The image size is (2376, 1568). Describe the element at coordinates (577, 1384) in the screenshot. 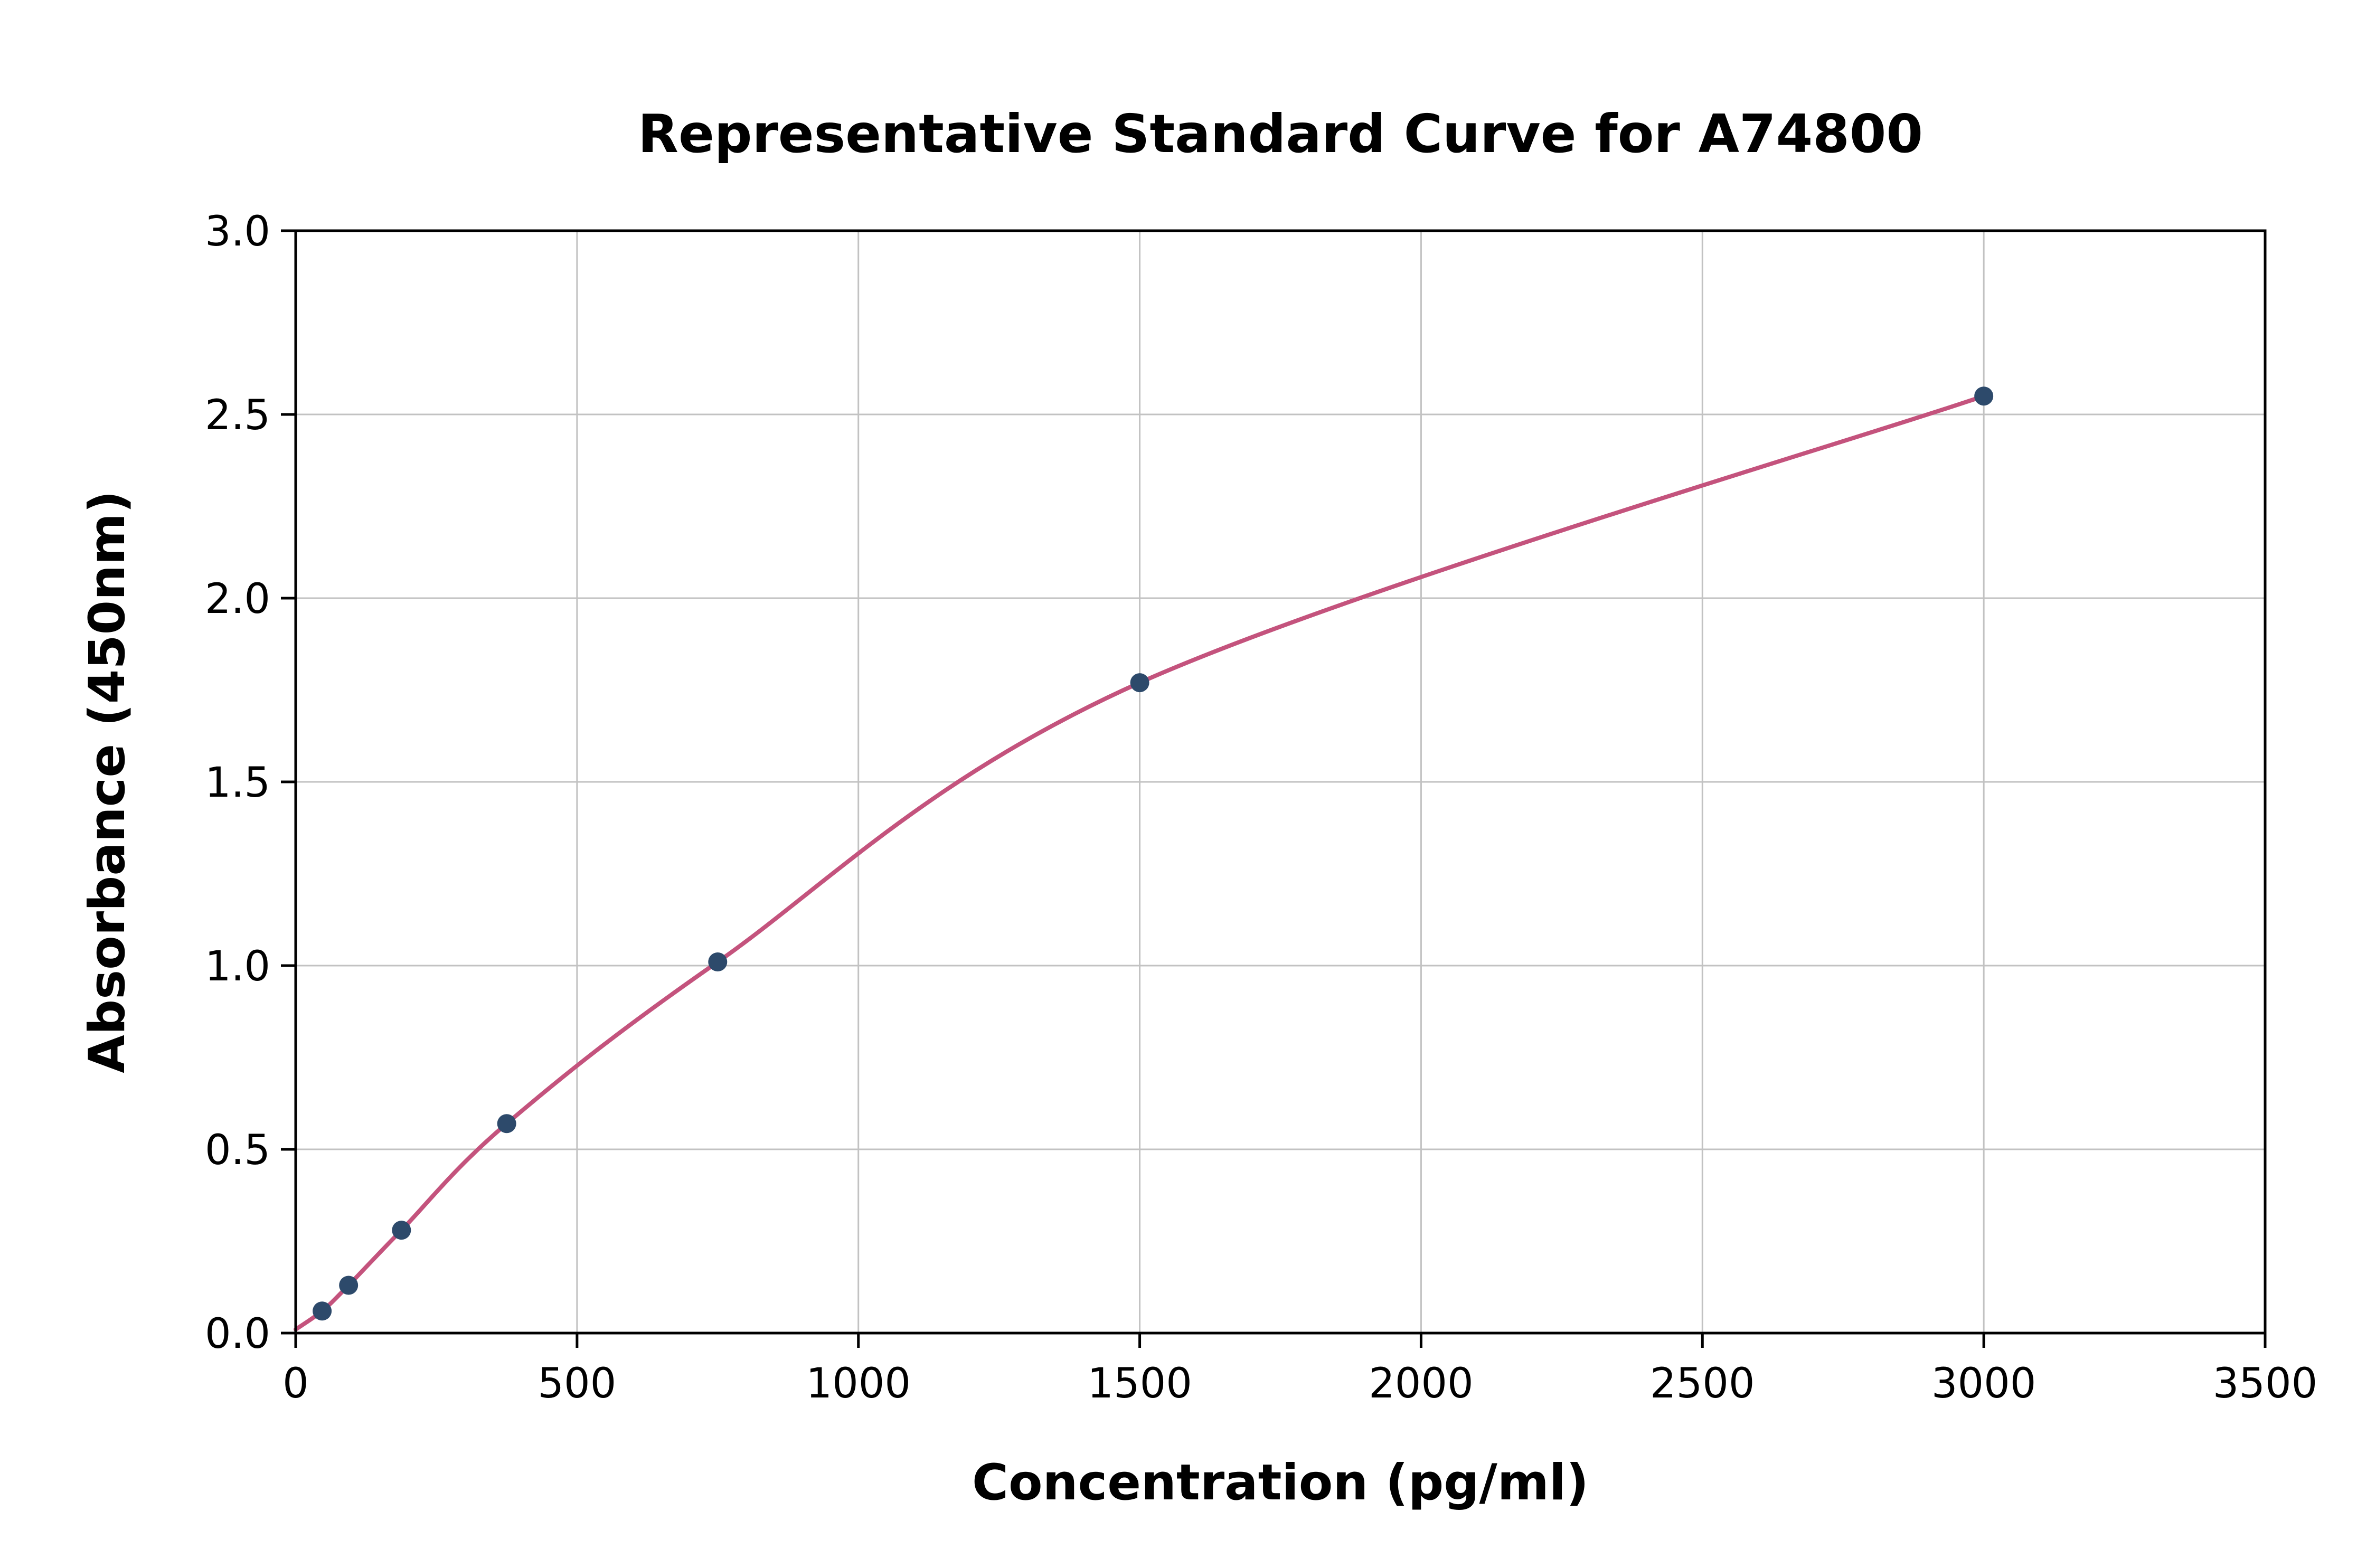

I see `x-tick-label: 500` at that location.